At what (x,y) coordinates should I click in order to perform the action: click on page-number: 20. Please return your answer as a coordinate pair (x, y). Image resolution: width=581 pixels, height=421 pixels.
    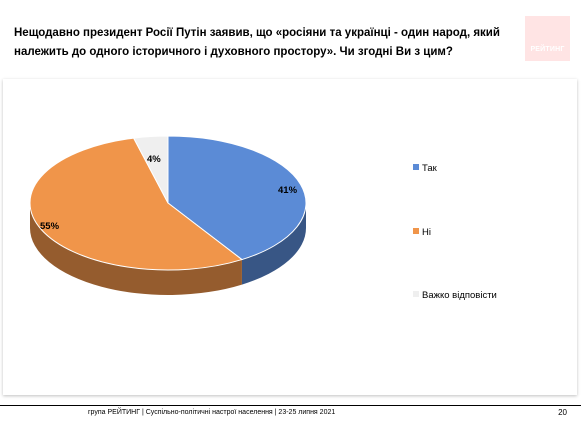
    Looking at the image, I should click on (562, 412).